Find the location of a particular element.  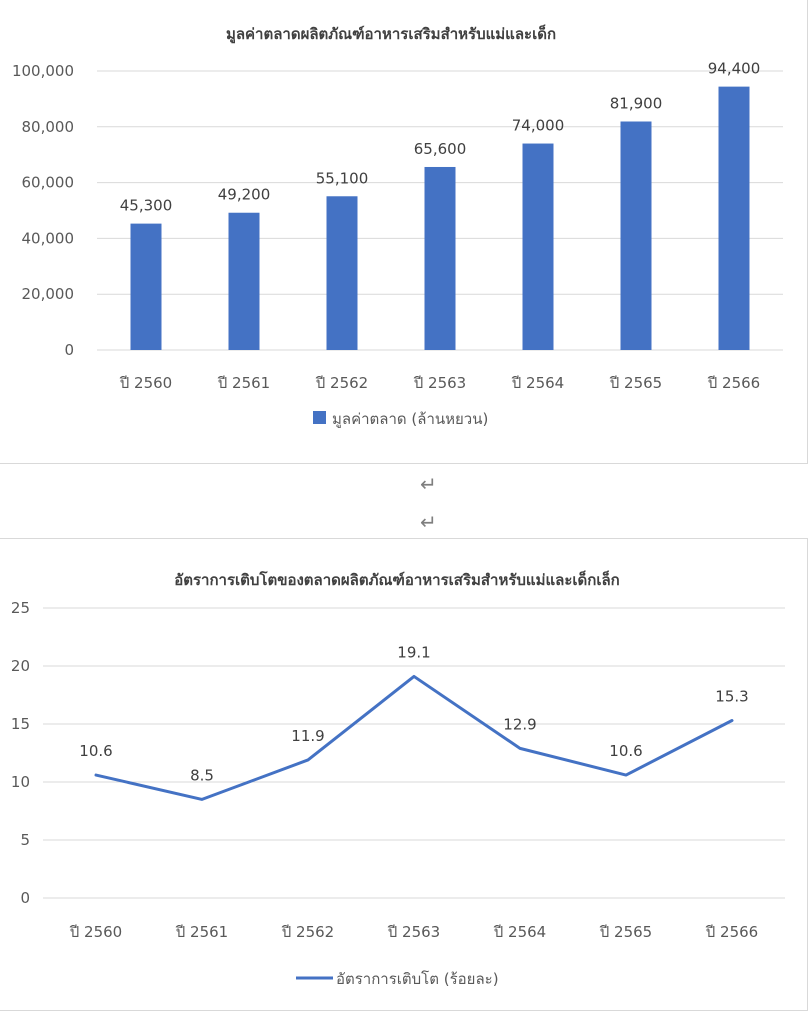

data-label: 8.5 is located at coordinates (202, 775).